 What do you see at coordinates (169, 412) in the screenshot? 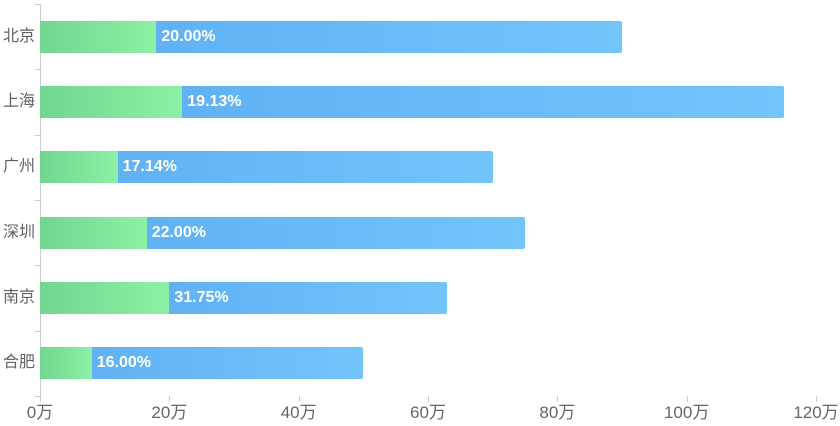
I see `x-axis-label-20万: 20万` at bounding box center [169, 412].